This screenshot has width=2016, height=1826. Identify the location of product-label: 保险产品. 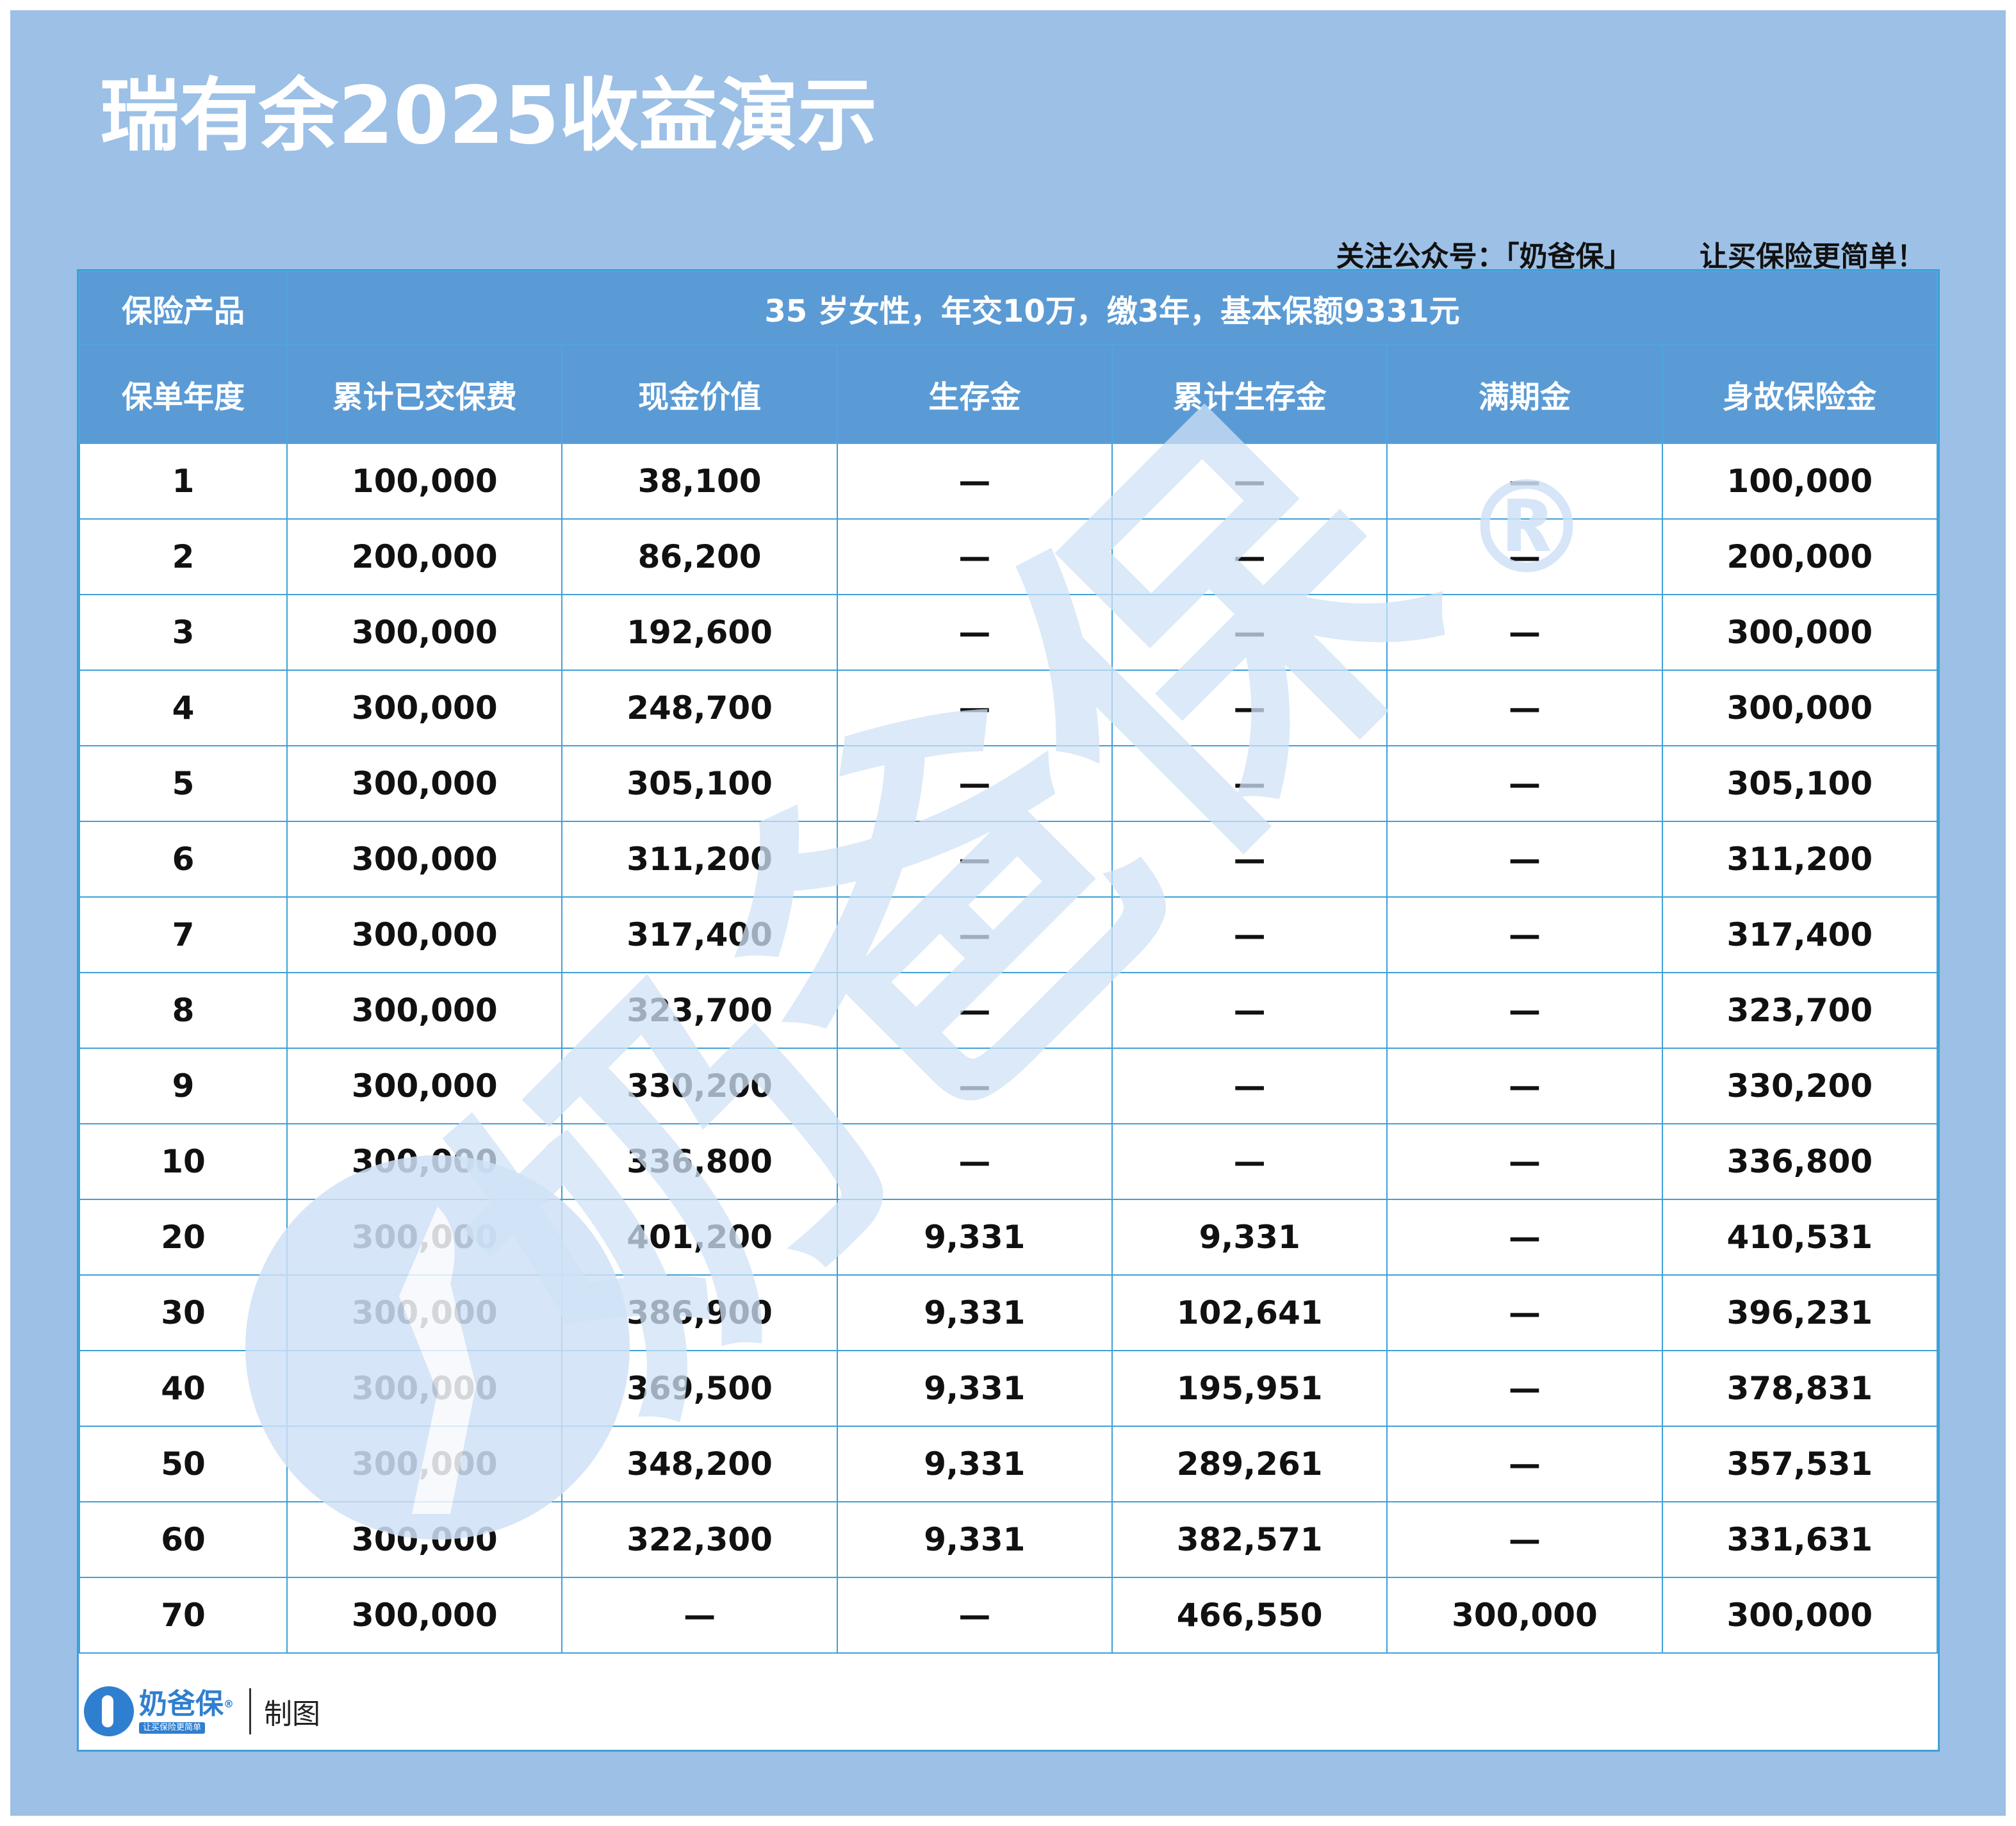
(183, 308).